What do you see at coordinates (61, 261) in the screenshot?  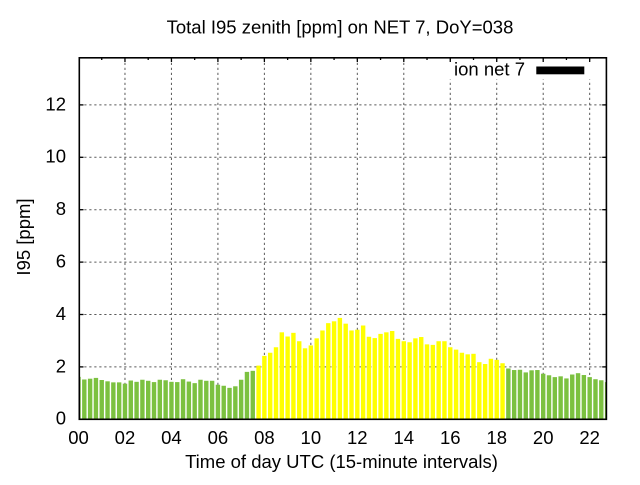 I see `svg-text: 6` at bounding box center [61, 261].